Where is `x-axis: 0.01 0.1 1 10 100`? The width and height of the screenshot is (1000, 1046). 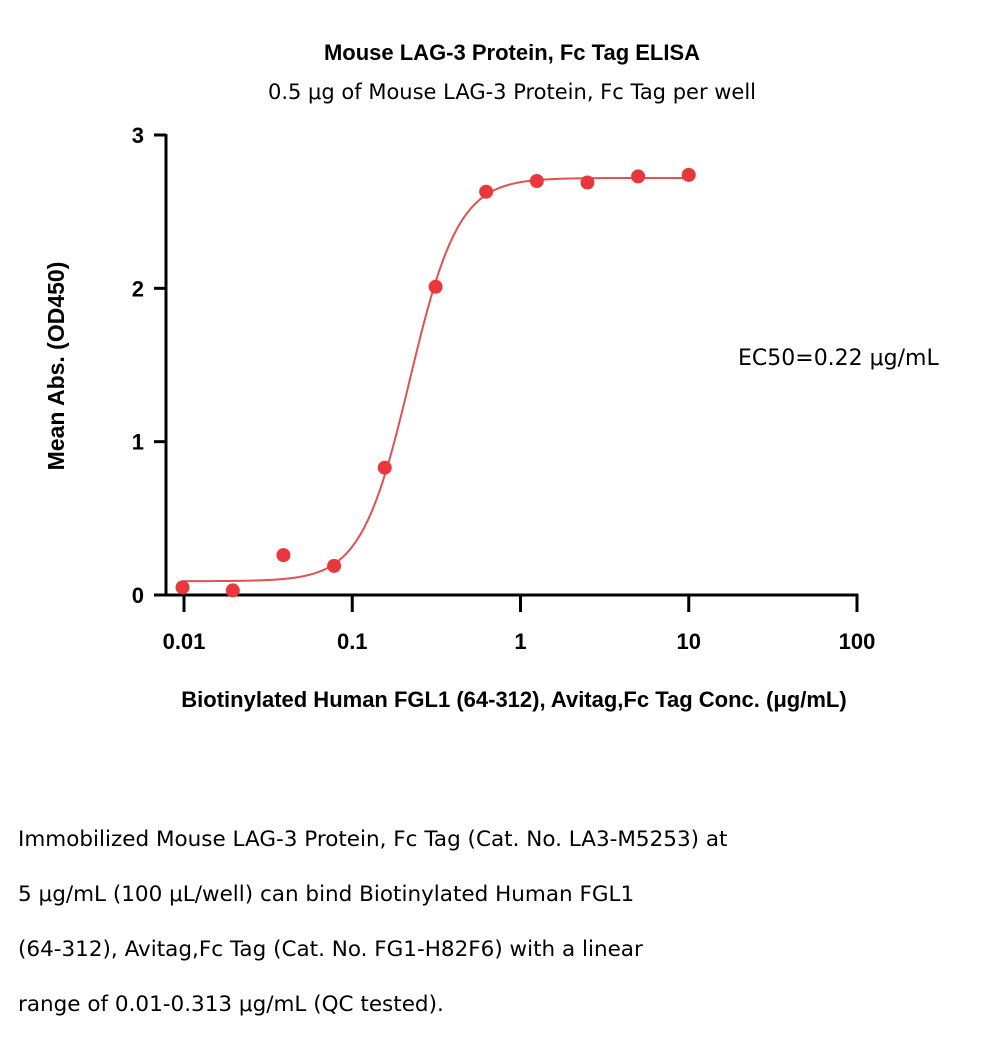 x-axis: 0.01 0.1 1 10 100 is located at coordinates (519, 623).